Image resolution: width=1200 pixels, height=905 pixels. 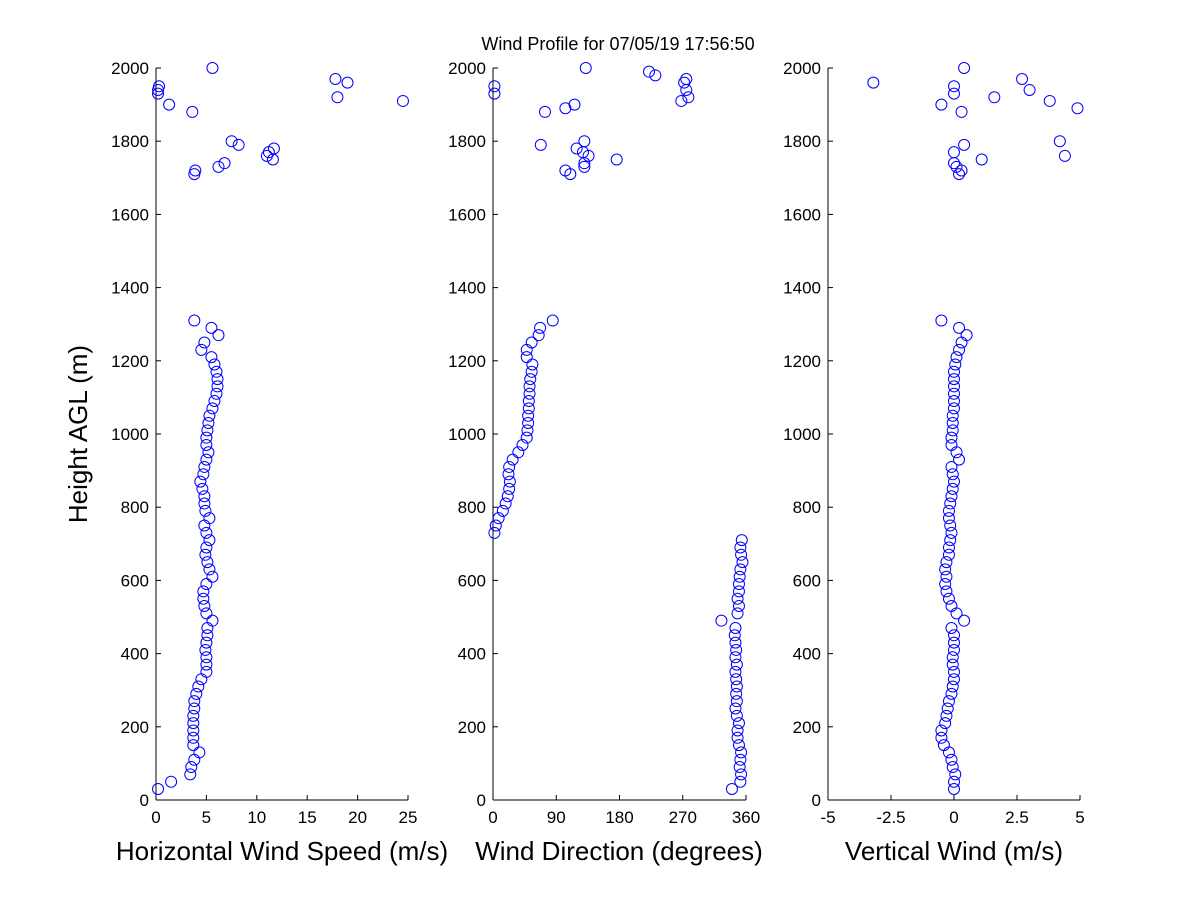 What do you see at coordinates (1017, 817) in the screenshot?
I see `x-tick-label: 2.5` at bounding box center [1017, 817].